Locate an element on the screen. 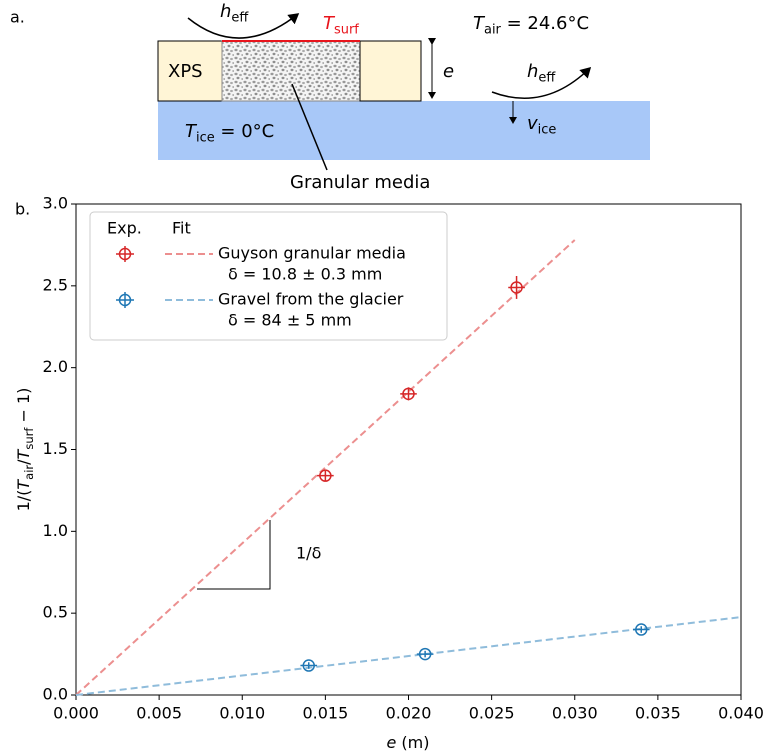 The width and height of the screenshot is (770, 755). v-ice-label: vice is located at coordinates (541, 125).